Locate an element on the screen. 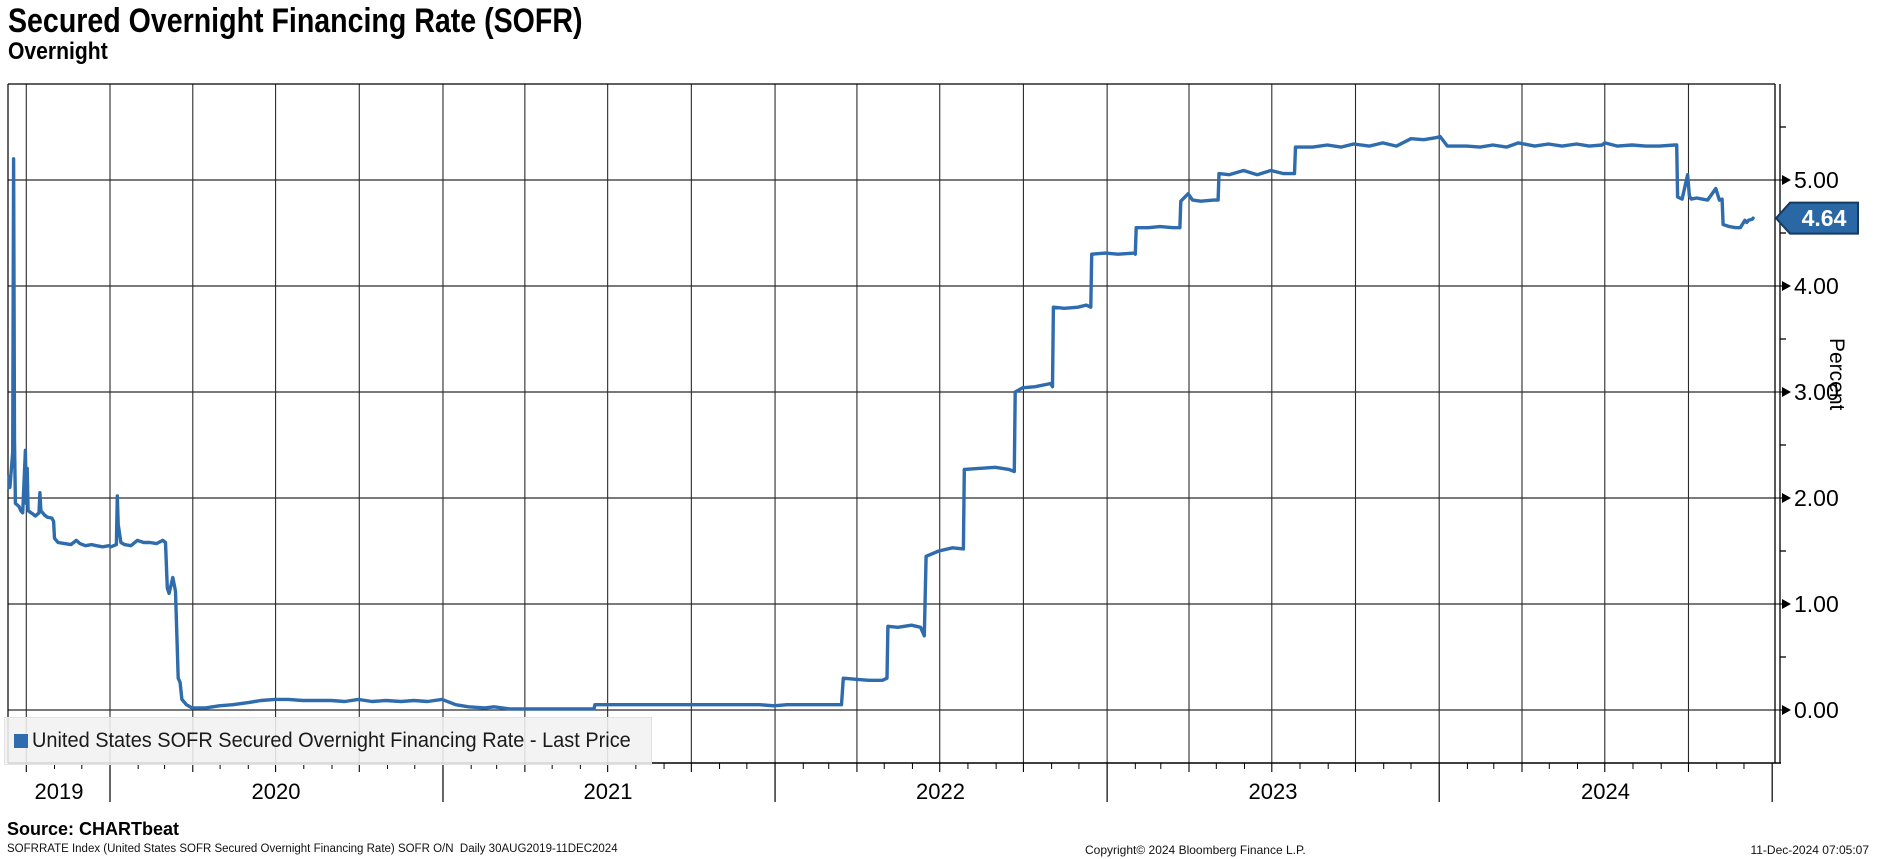 The width and height of the screenshot is (1877, 859). y-tick-arrow-4.00 is located at coordinates (1786, 286).